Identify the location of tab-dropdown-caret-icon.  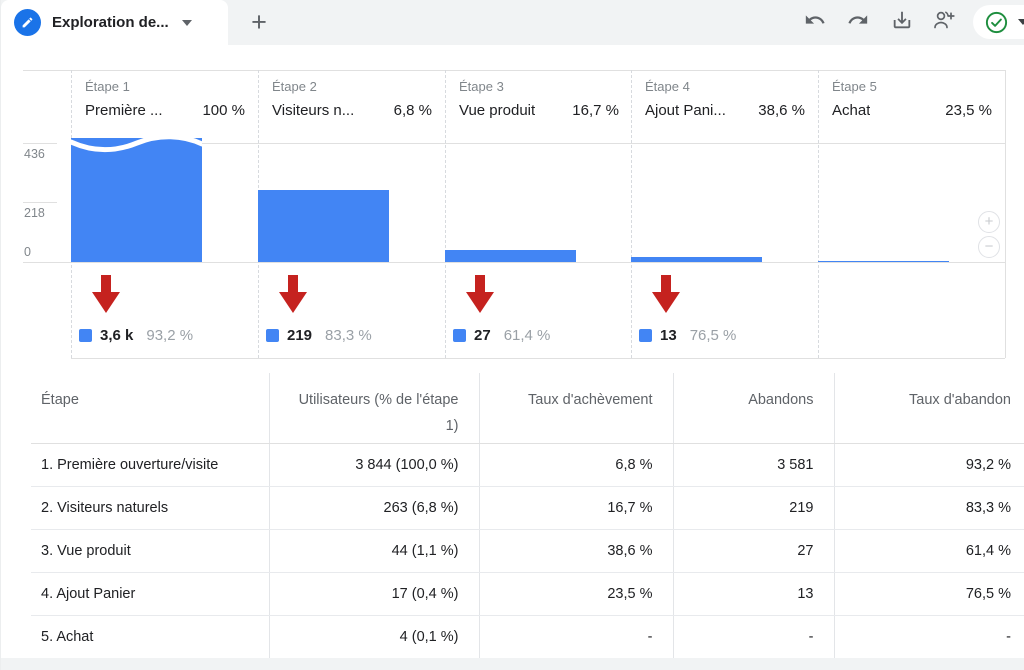
(186, 22).